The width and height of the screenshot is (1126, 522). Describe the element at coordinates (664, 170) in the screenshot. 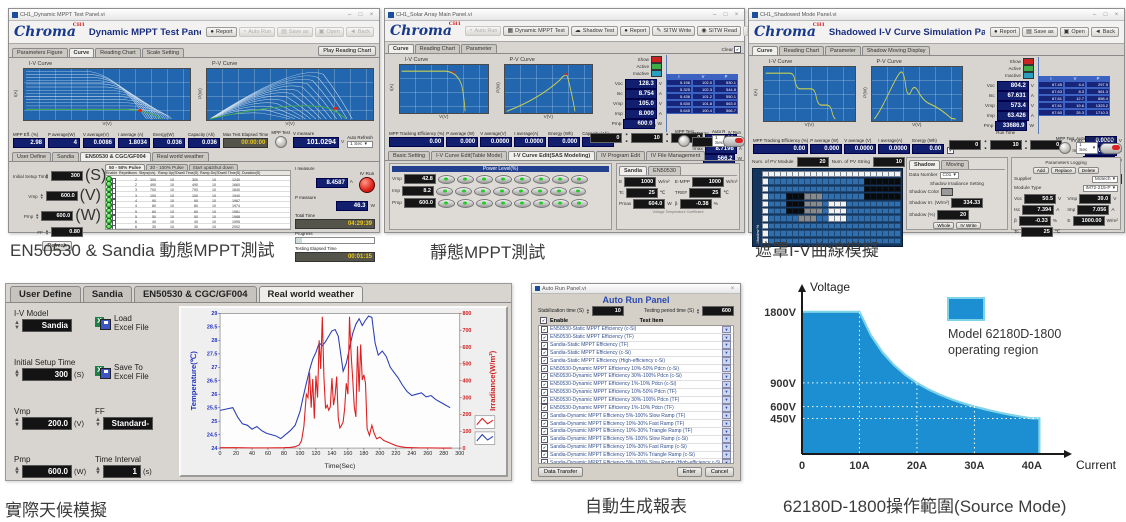

I see `tab-en50530: EN50530` at that location.